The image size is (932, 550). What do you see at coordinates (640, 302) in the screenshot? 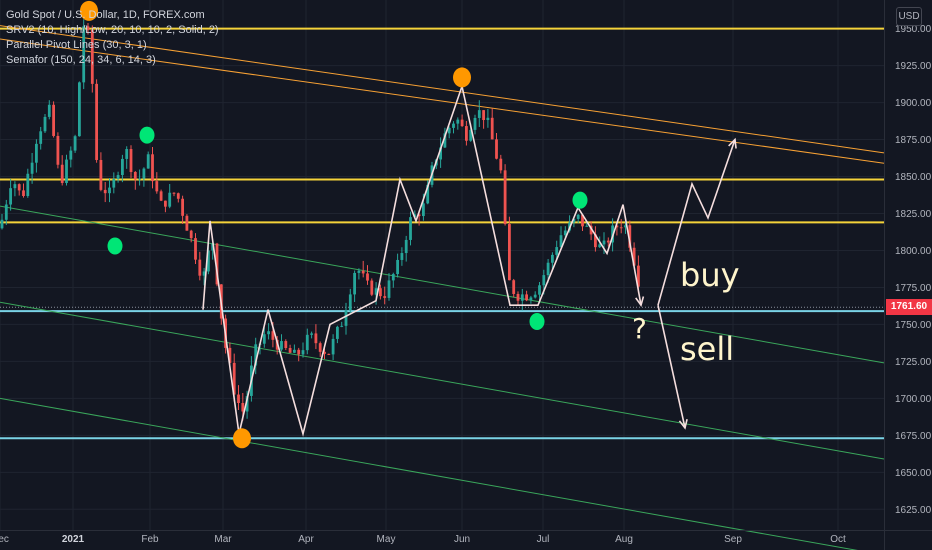
I see `zigzag-arrow-head` at bounding box center [640, 302].